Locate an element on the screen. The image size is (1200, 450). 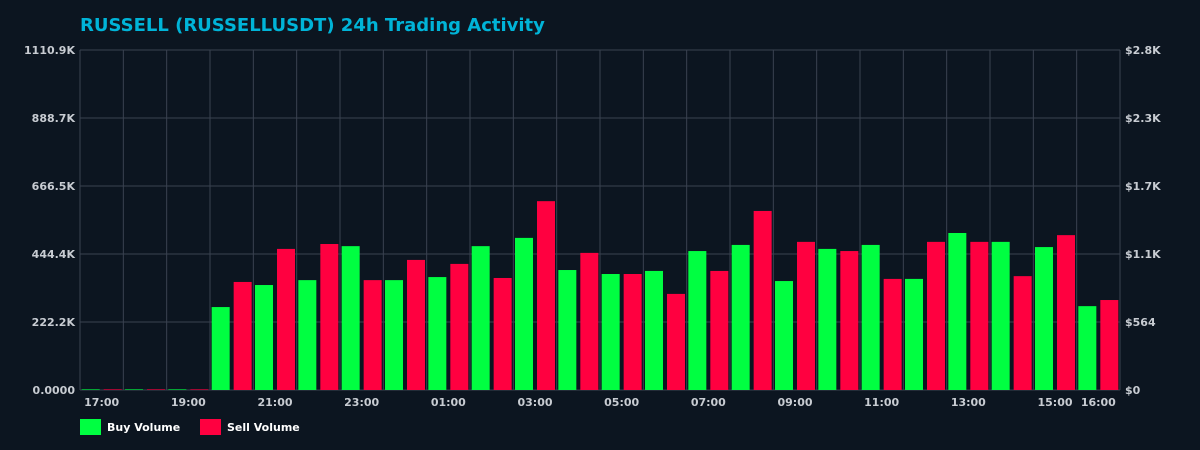
legend-buy: Buy Volume is located at coordinates (130, 427).